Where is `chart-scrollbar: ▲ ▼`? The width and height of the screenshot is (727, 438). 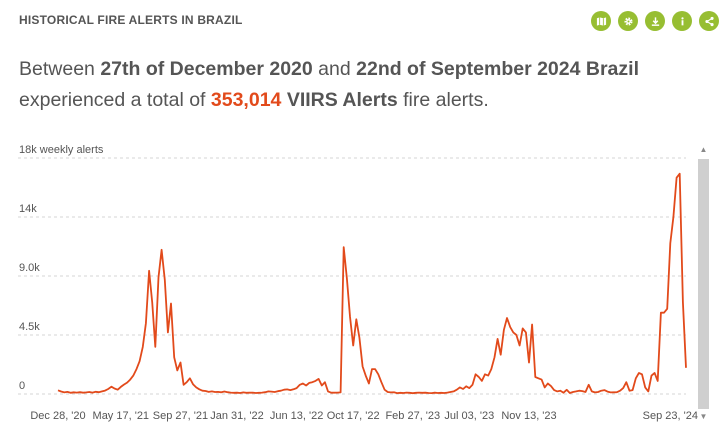
chart-scrollbar: ▲ ▼ is located at coordinates (703, 284).